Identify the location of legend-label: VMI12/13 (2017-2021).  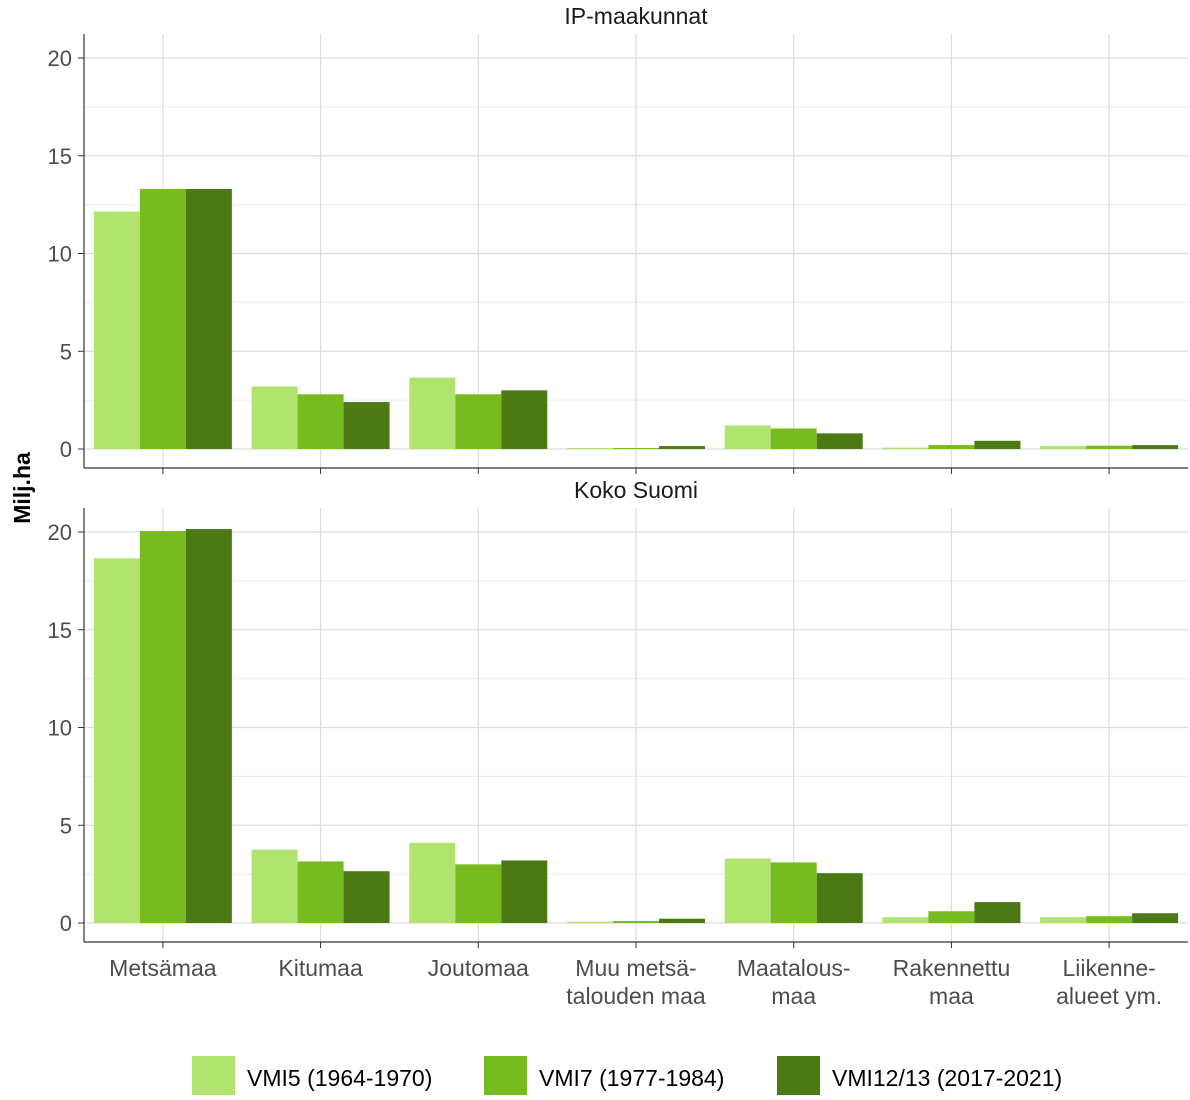
(947, 1078).